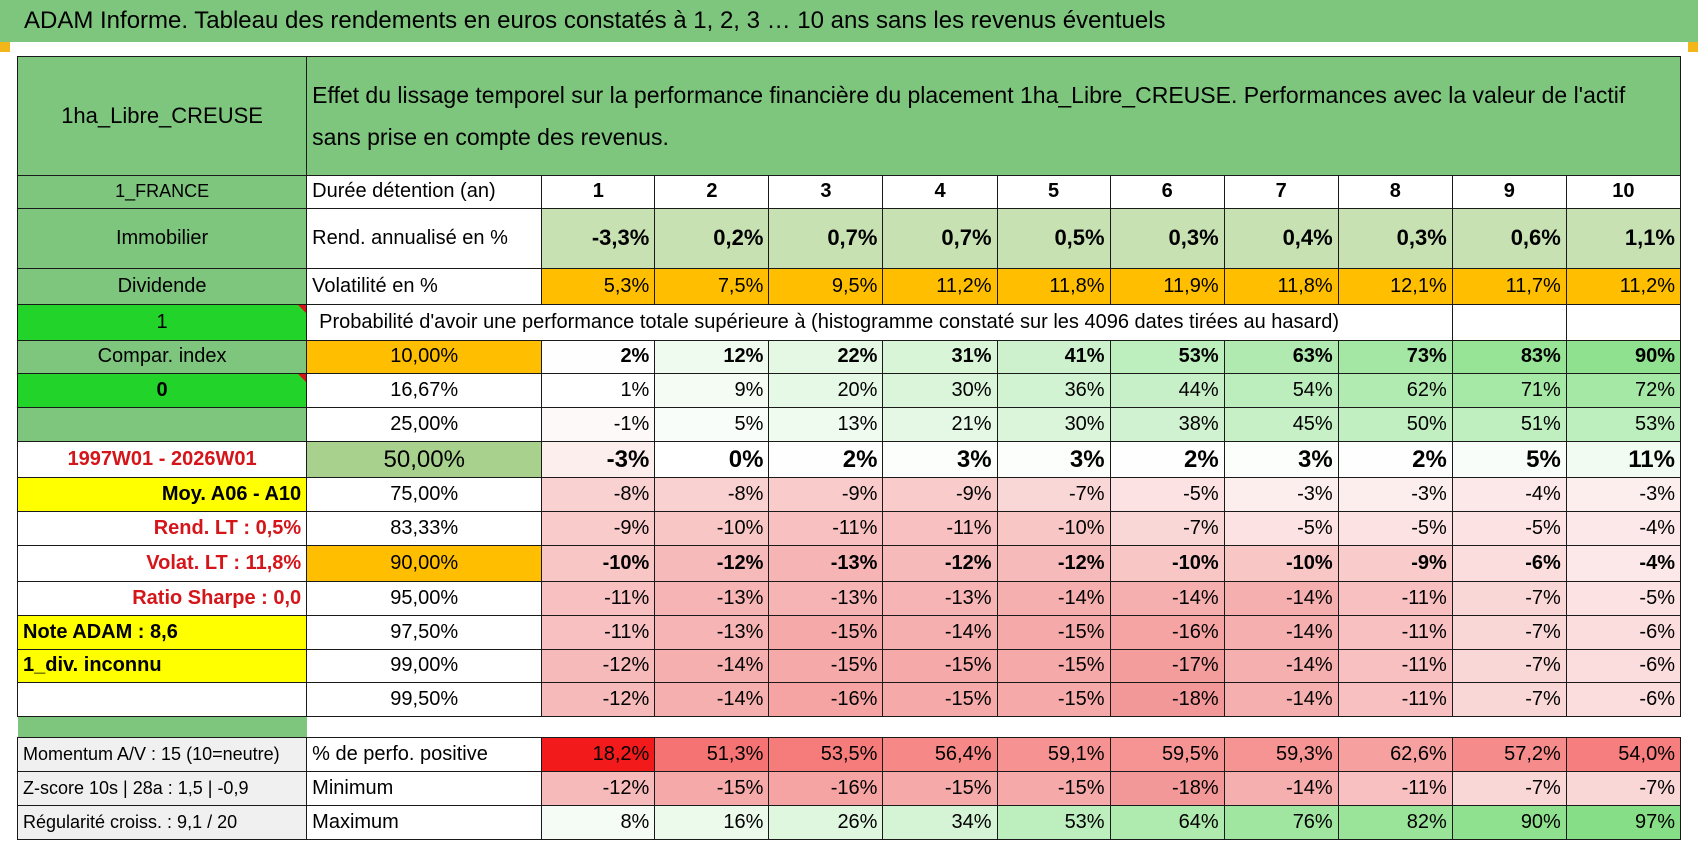 The width and height of the screenshot is (1698, 848). What do you see at coordinates (1053, 238) in the screenshot?
I see `rend-value: 0,5%` at bounding box center [1053, 238].